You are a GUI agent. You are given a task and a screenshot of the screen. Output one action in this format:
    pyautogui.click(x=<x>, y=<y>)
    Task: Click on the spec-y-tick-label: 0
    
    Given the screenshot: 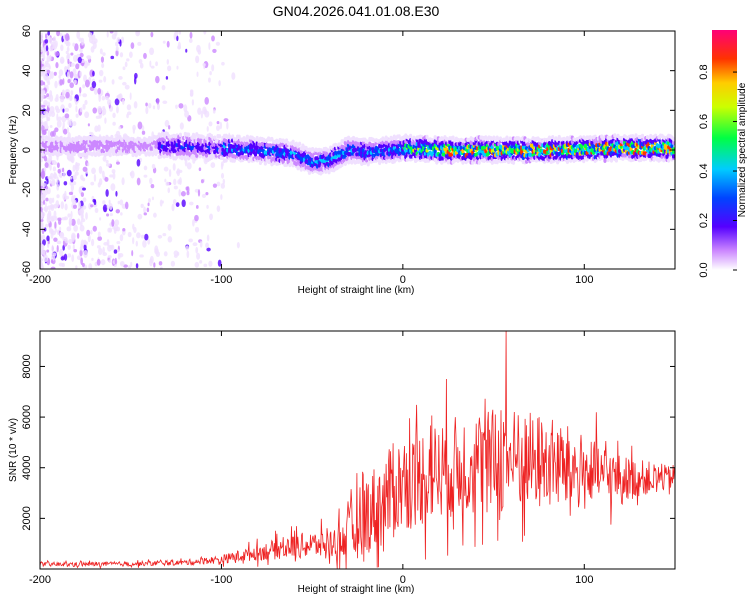 What is the action you would take?
    pyautogui.click(x=27, y=150)
    